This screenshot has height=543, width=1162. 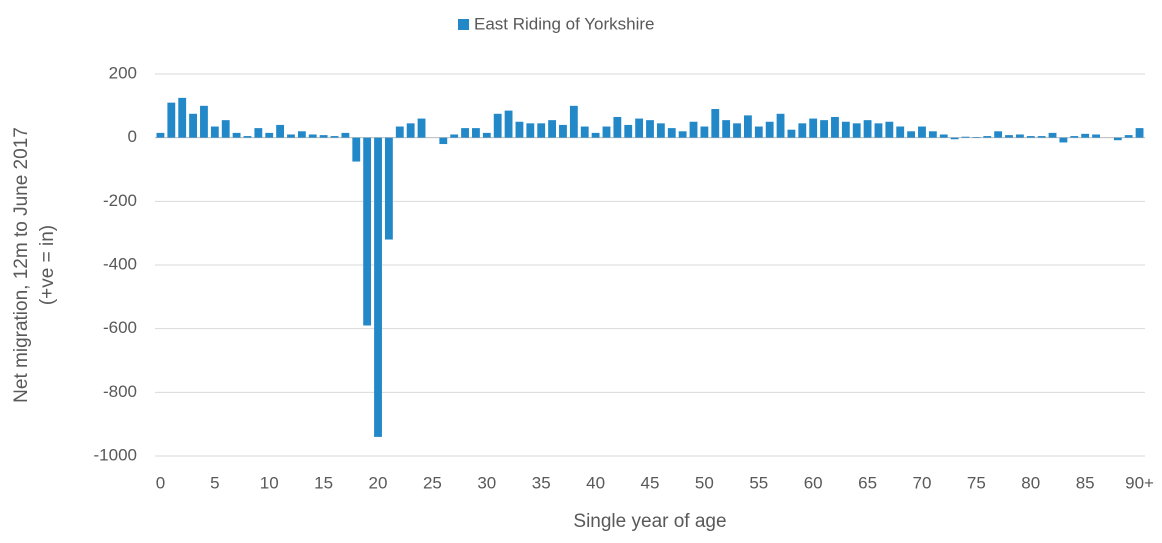 I want to click on x-tick-label: 35, so click(x=541, y=482).